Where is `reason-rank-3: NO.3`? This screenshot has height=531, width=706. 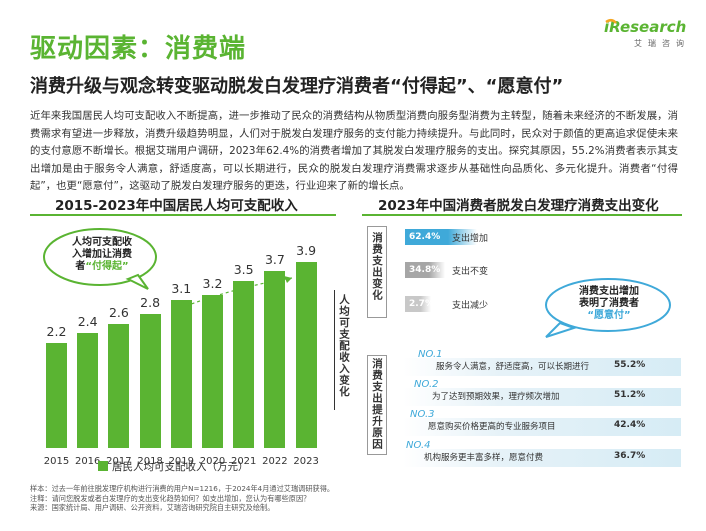 reason-rank-3: NO.3 is located at coordinates (422, 414).